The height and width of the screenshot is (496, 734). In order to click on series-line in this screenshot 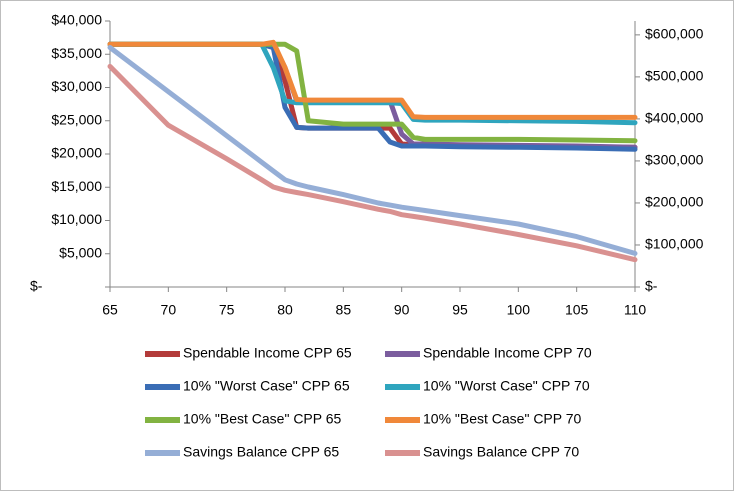, I will do `click(372, 79)`.